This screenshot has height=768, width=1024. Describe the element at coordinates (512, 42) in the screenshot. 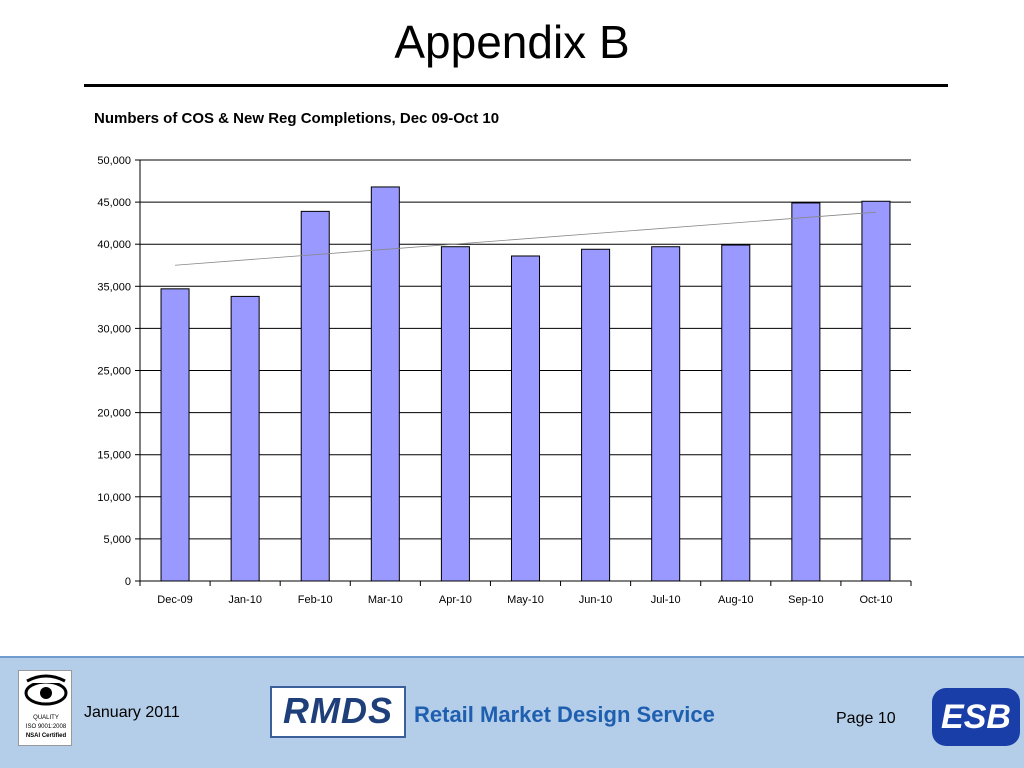

I see `slide-title: Appendix B` at that location.